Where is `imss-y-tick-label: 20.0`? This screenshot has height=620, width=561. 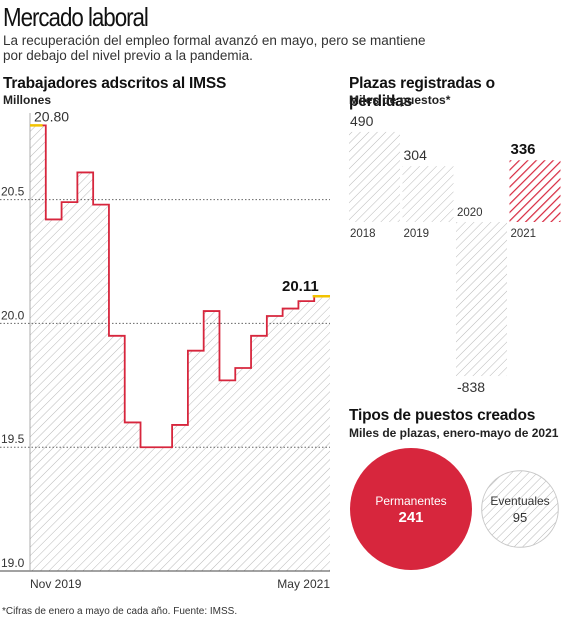
imss-y-tick-label: 20.0 is located at coordinates (13, 315).